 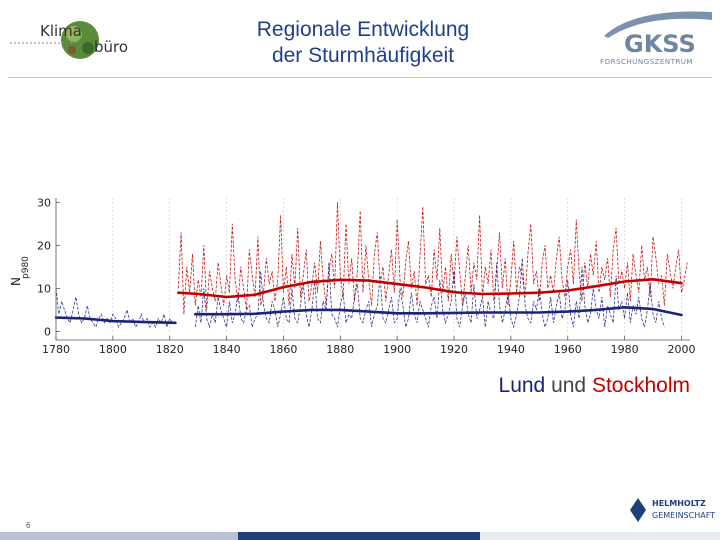 I want to click on chart-caption: Lund und Stockholm, so click(x=565, y=386).